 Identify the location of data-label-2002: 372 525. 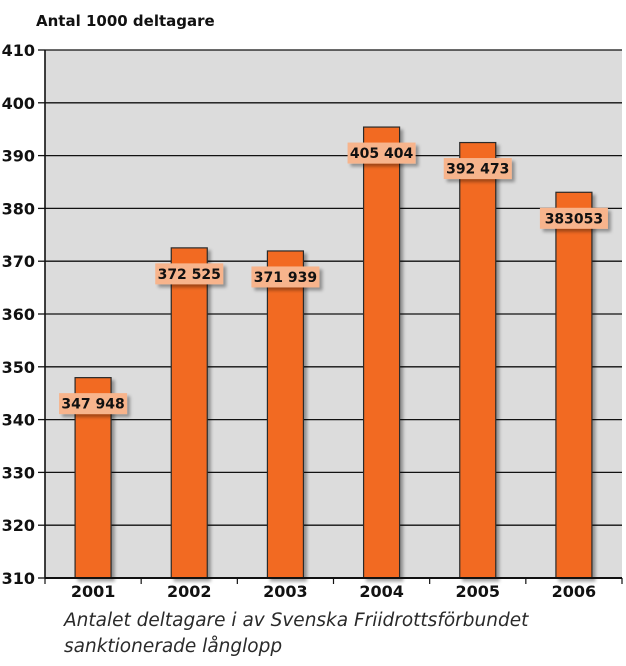
(189, 274).